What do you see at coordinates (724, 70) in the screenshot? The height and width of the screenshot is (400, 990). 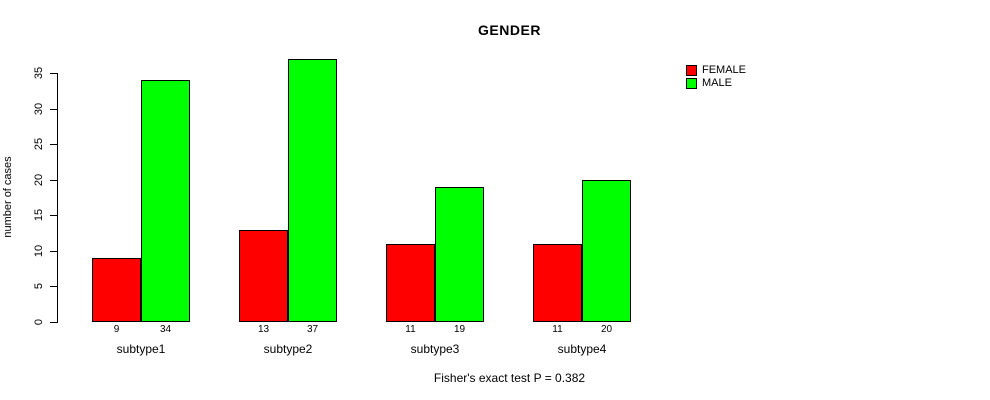 I see `legend-label-female: FEMALE` at bounding box center [724, 70].